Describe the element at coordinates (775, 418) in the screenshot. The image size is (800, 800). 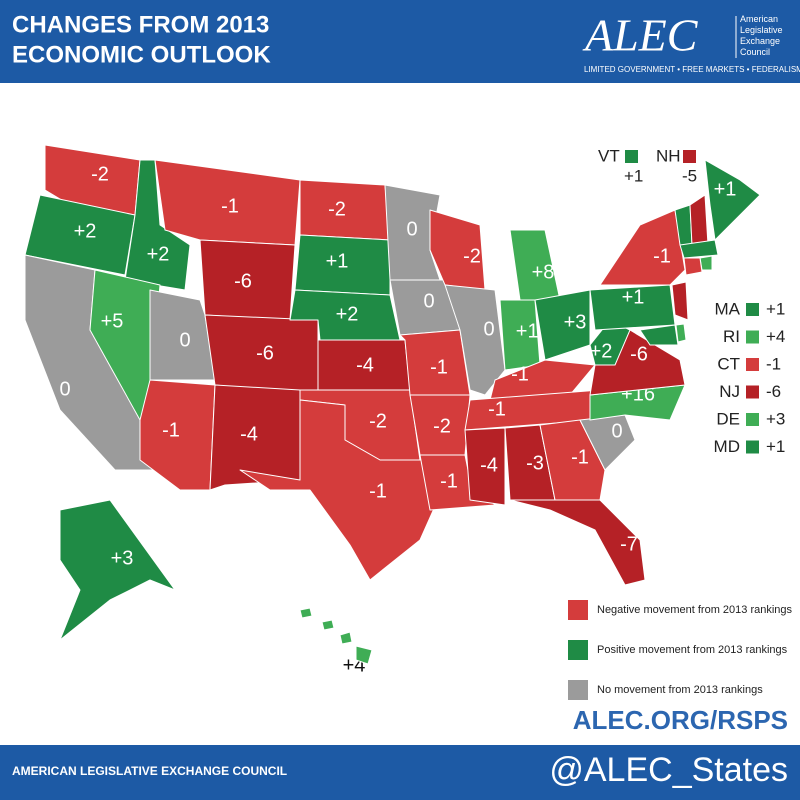
I see `inset-value: +3` at that location.